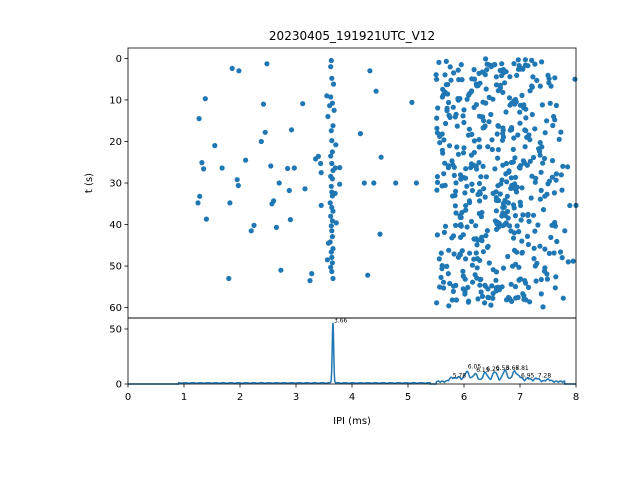 This screenshot has height=480, width=640. Describe the element at coordinates (352, 421) in the screenshot. I see `histogram-x-axis-label: IPI (ms)` at that location.